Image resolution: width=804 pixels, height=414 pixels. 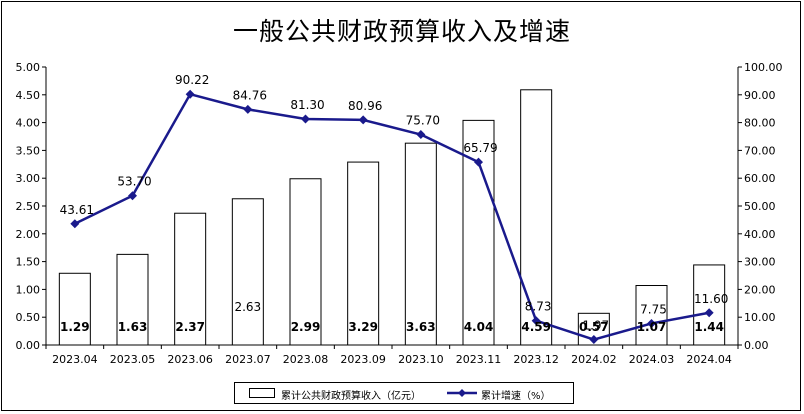 I want to click on bar-data-label: 4.59, so click(x=536, y=327).